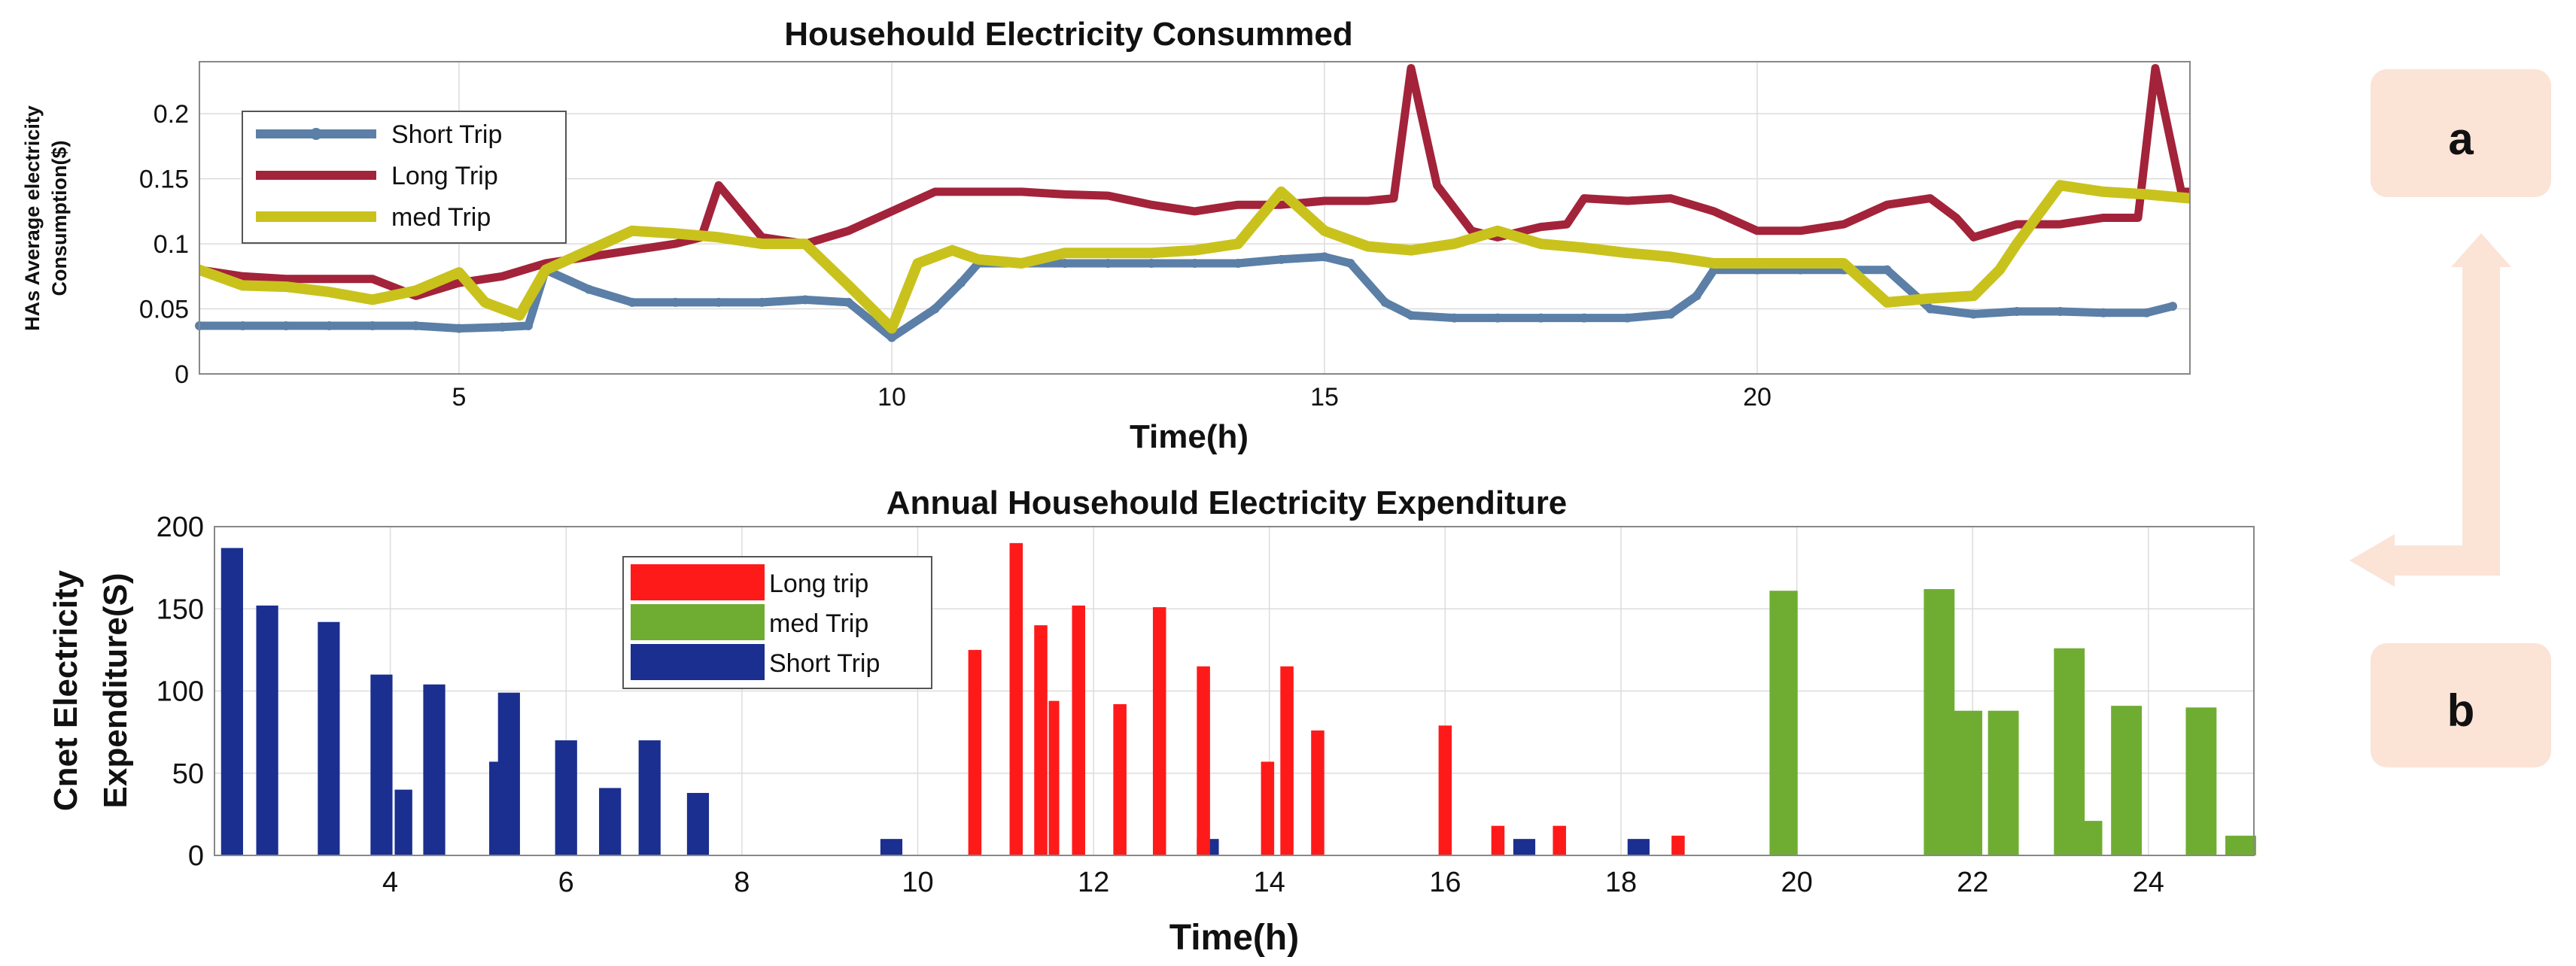 The image size is (2576, 966). I want to click on chart-b-xtick-label: 14, so click(1269, 883).